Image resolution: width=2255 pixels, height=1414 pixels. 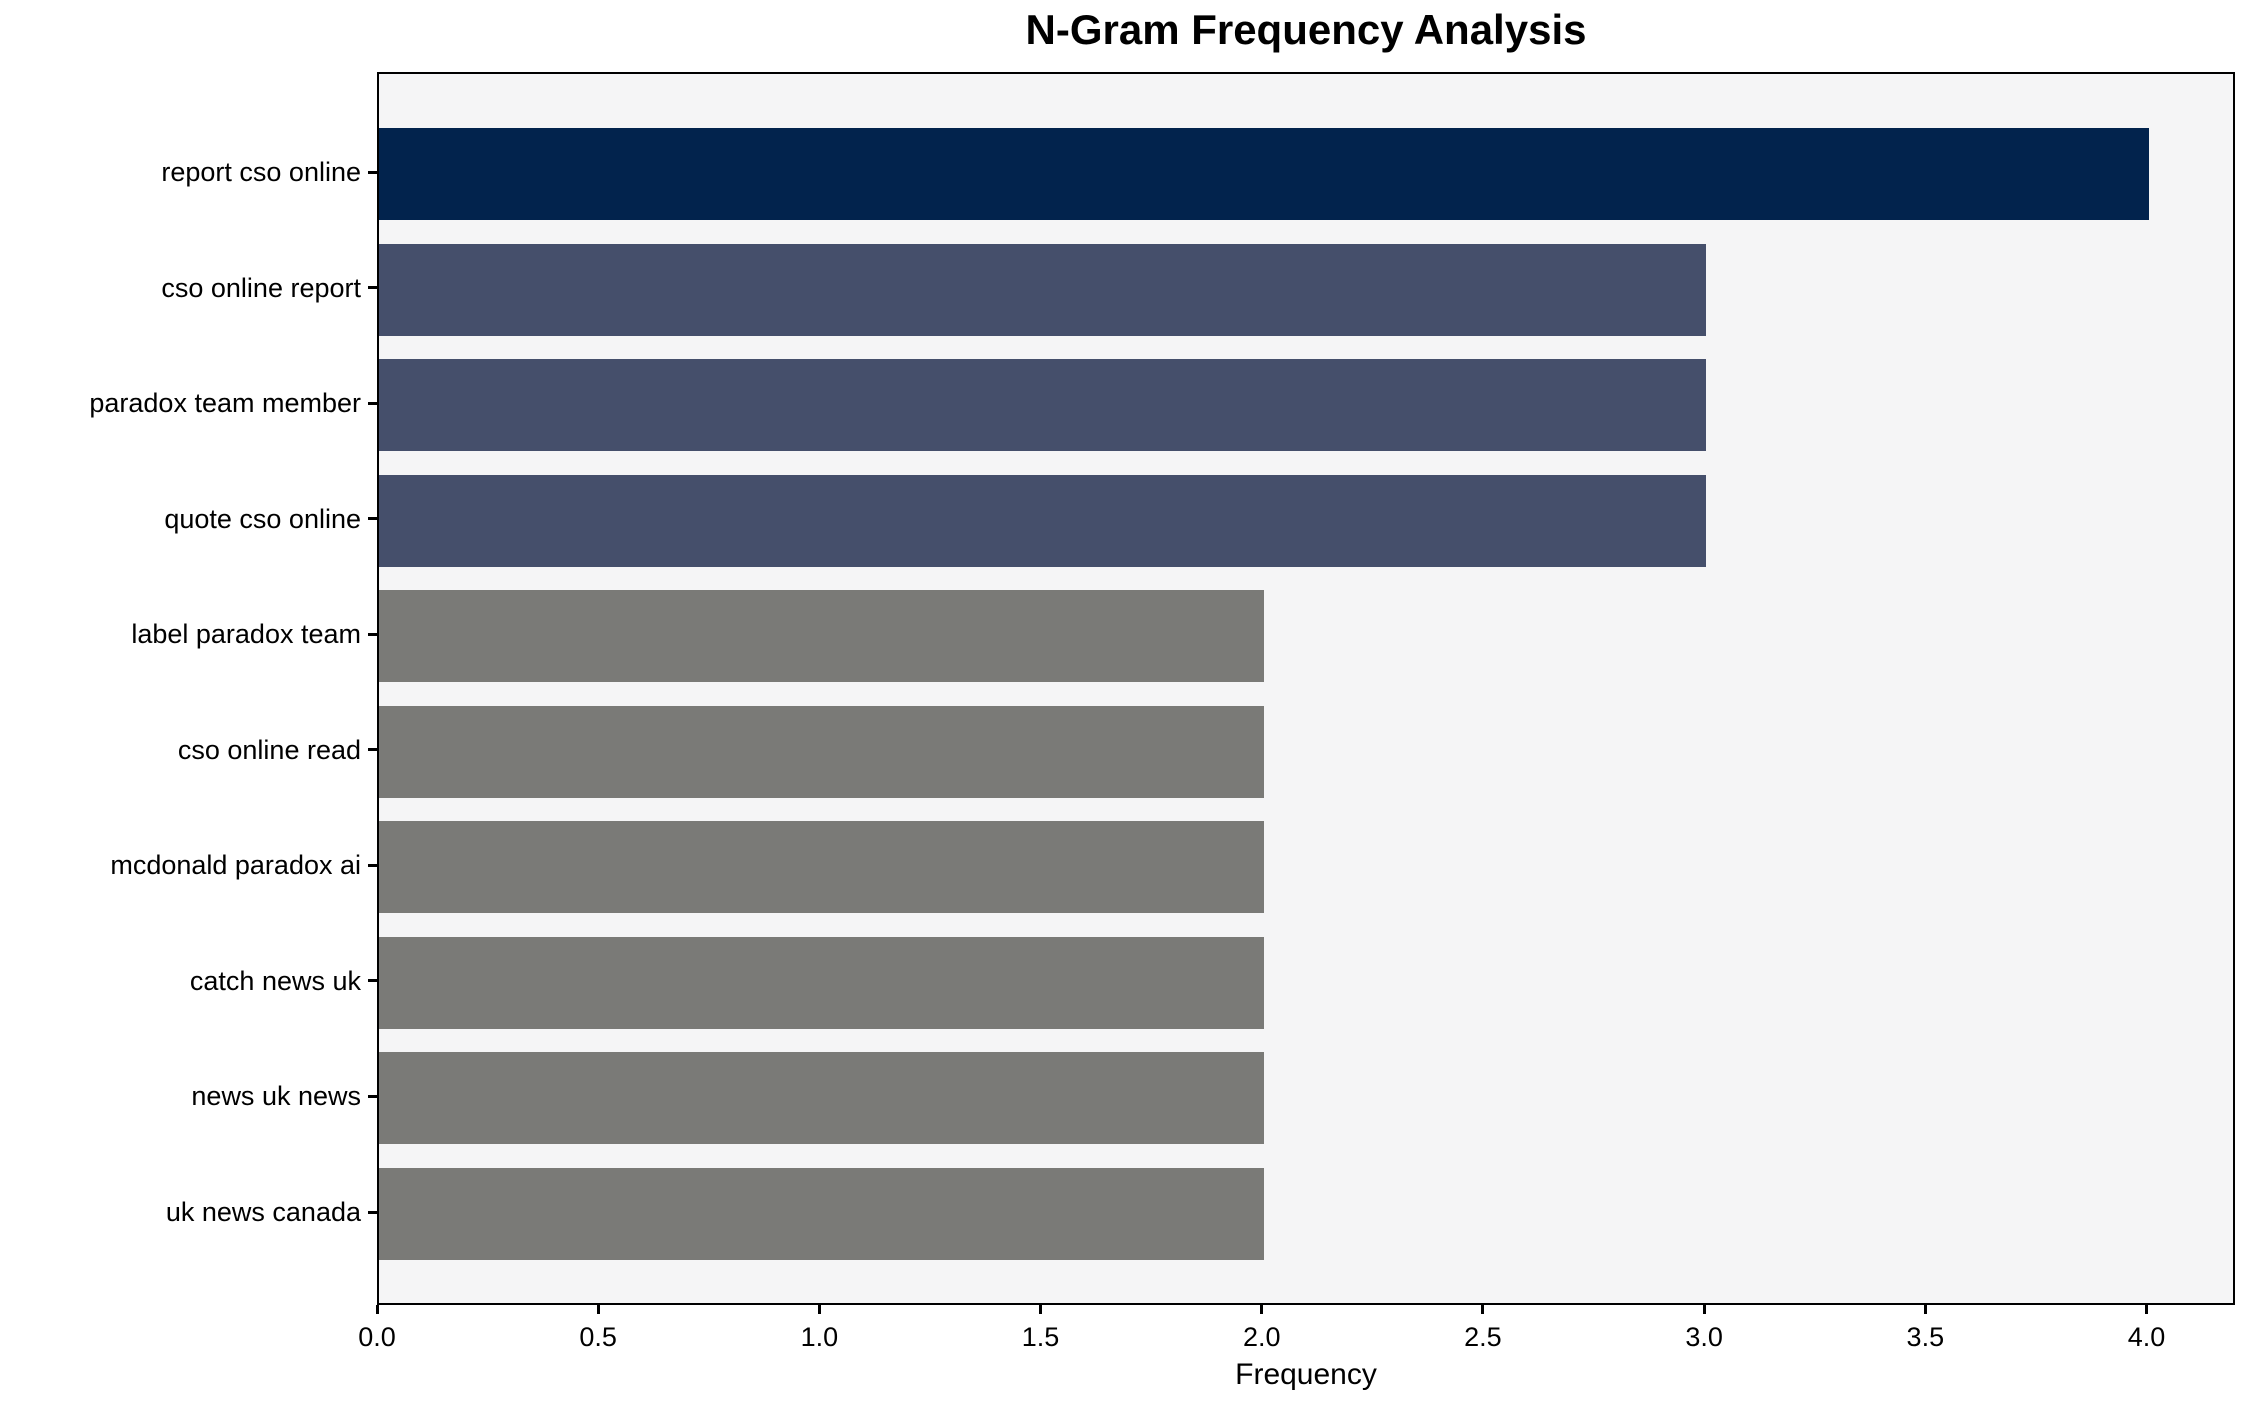 I want to click on y-tick-label-quote-cso-online: quote cso online, so click(x=262, y=518).